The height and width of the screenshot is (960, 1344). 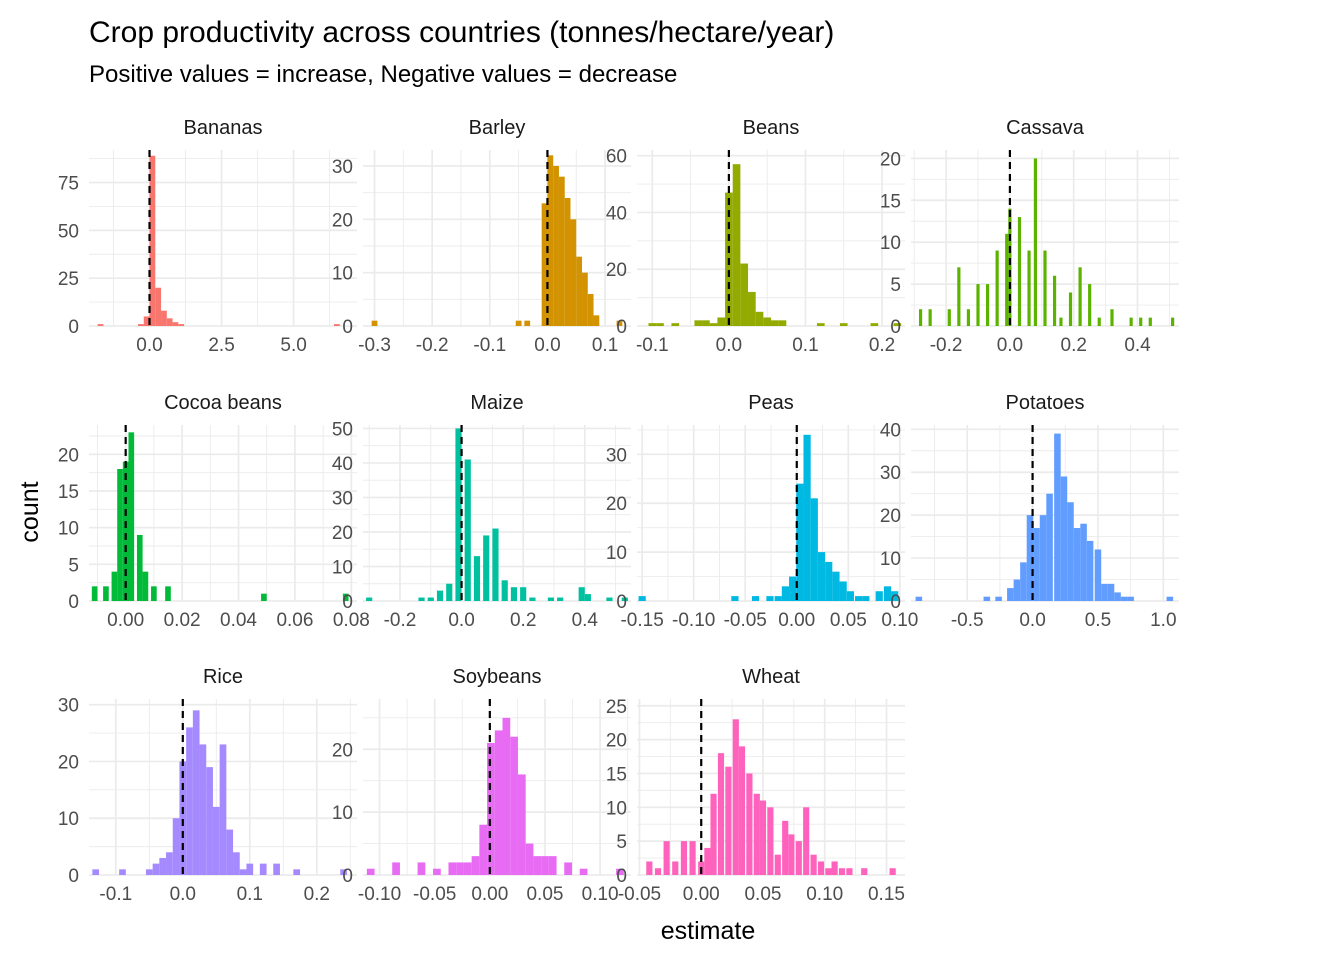 What do you see at coordinates (899, 620) in the screenshot?
I see `x-tick-label: 0.10` at bounding box center [899, 620].